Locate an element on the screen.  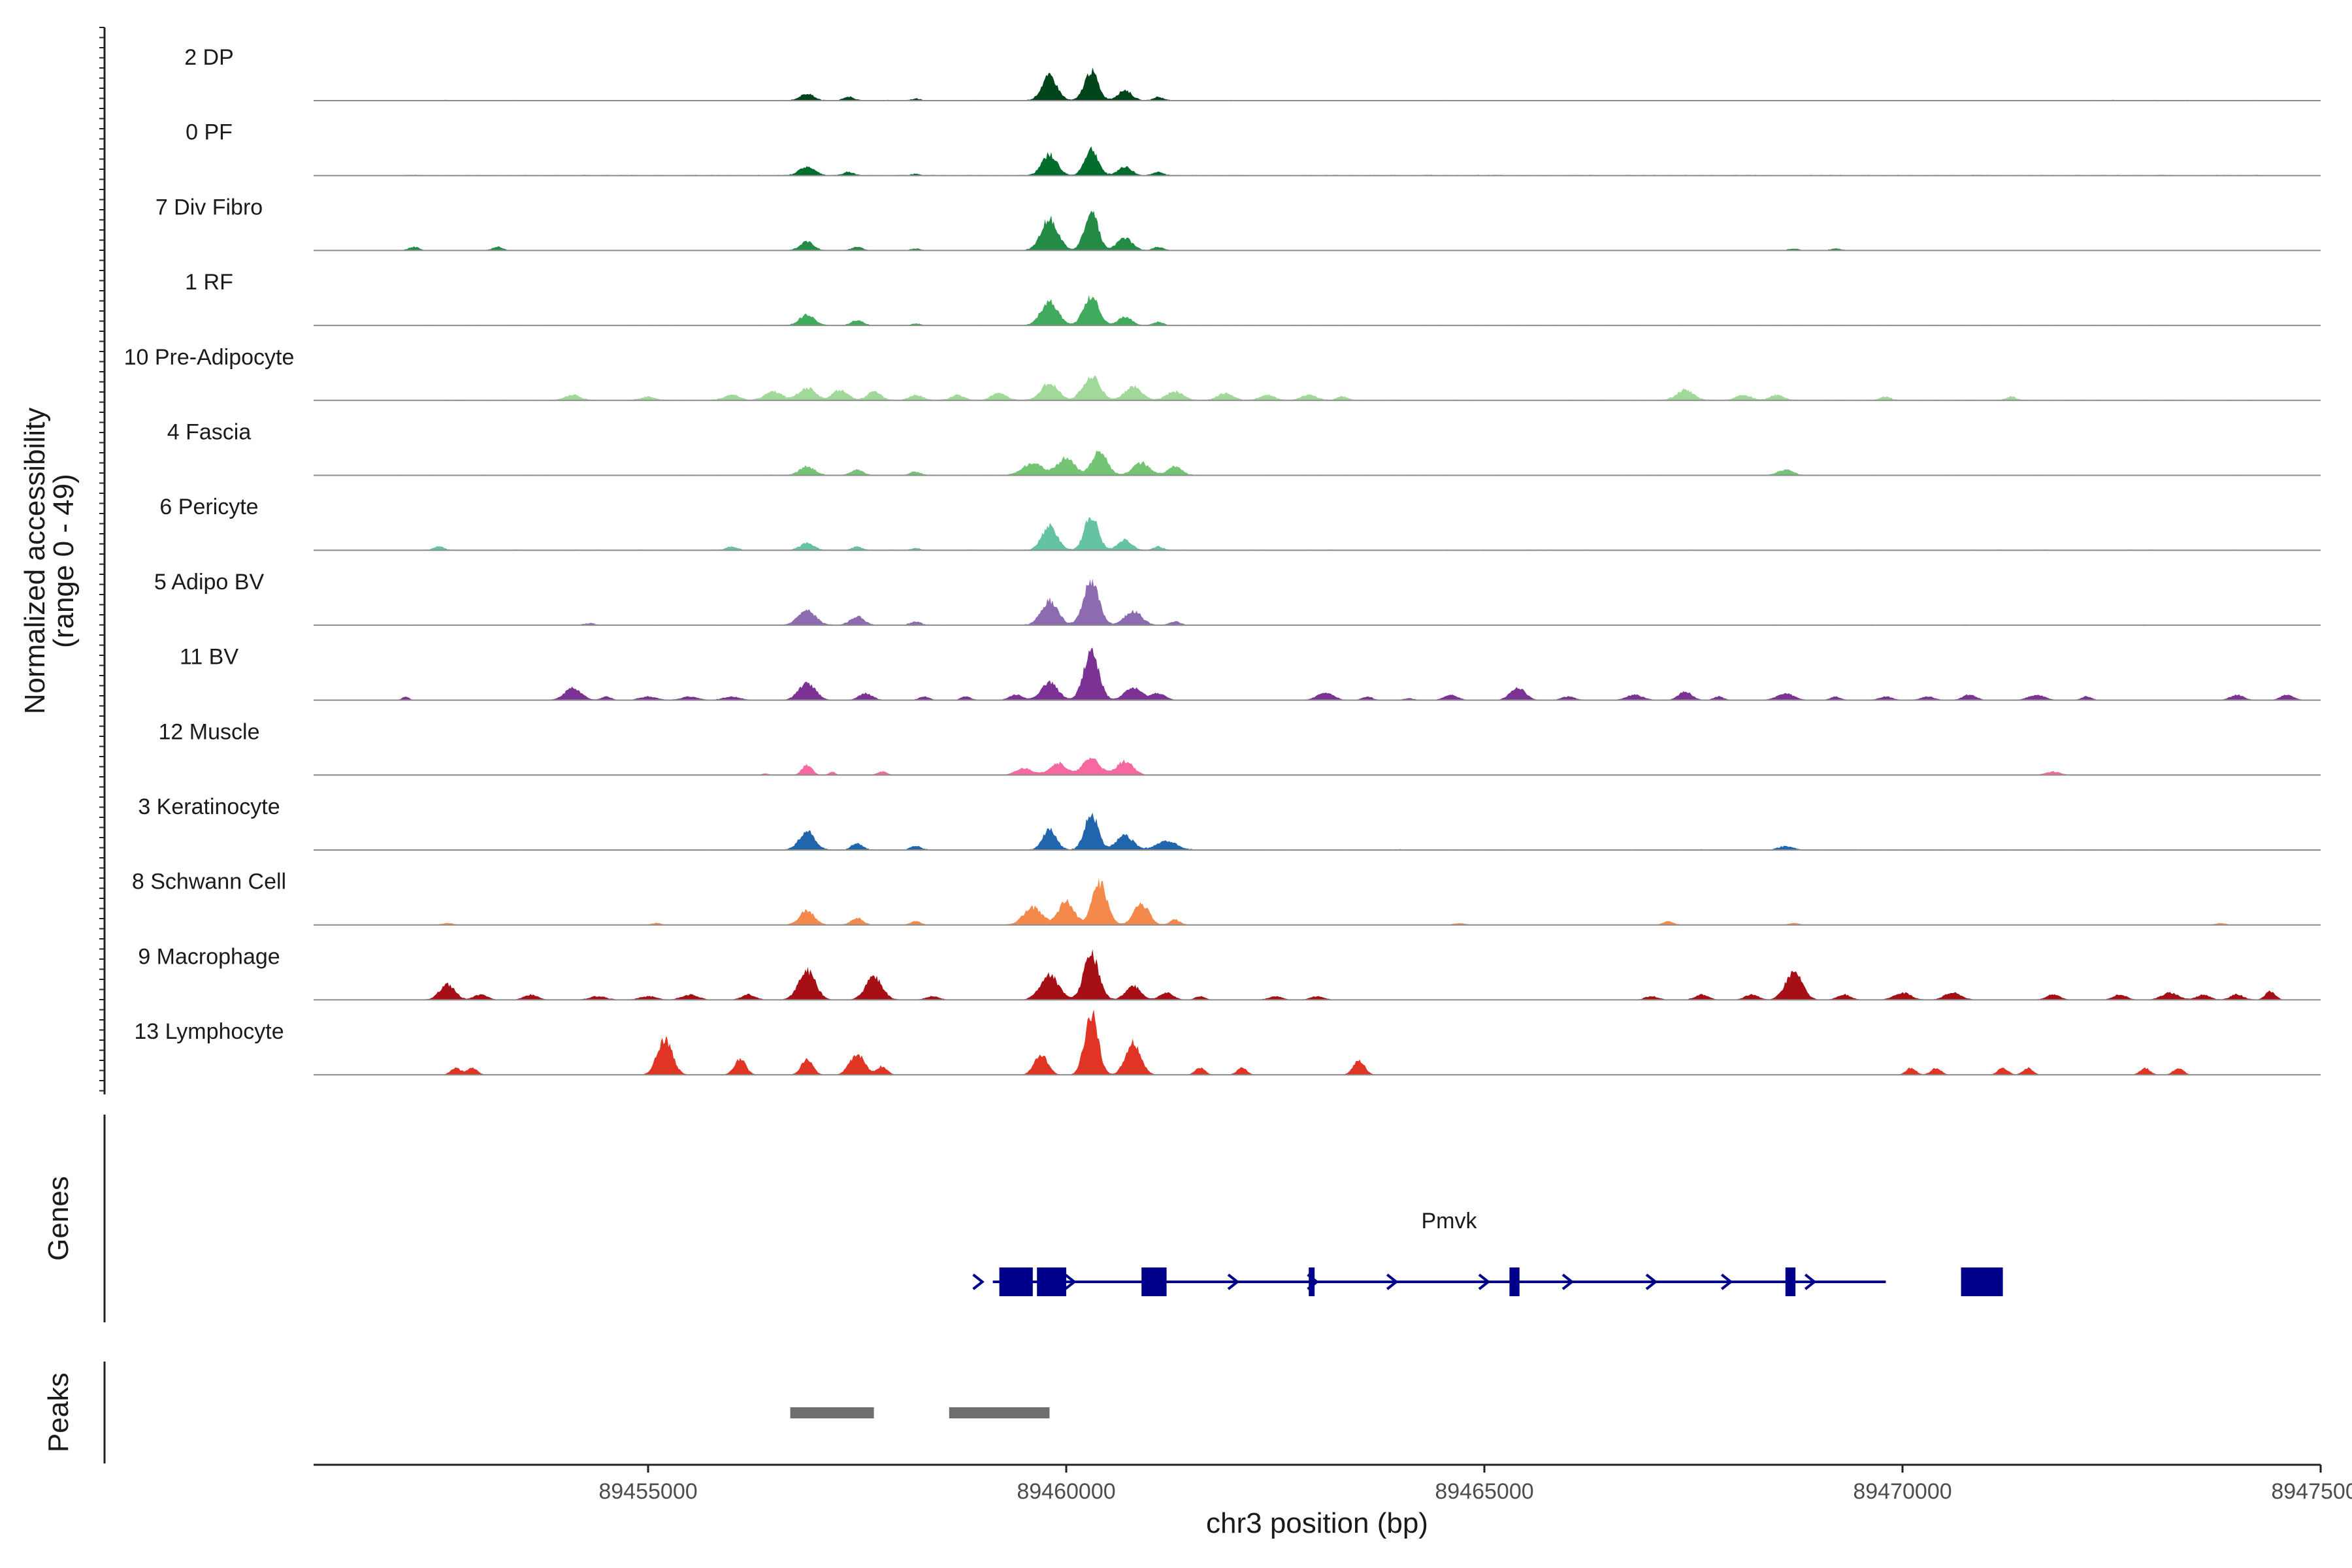
y-axis-label-line: (range 0 - 49) is located at coordinates (64, 561).